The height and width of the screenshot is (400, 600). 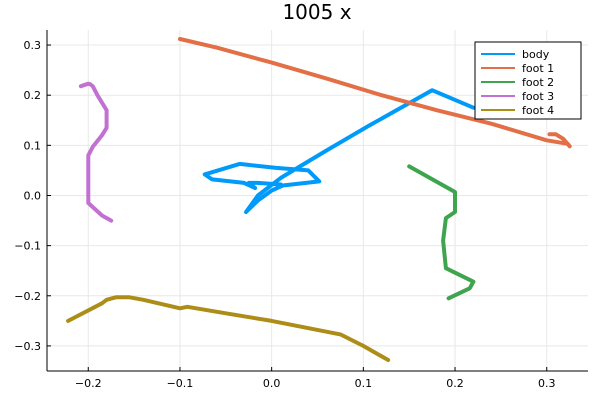 What do you see at coordinates (364, 383) in the screenshot?
I see `x-tick-label: 0.1` at bounding box center [364, 383].